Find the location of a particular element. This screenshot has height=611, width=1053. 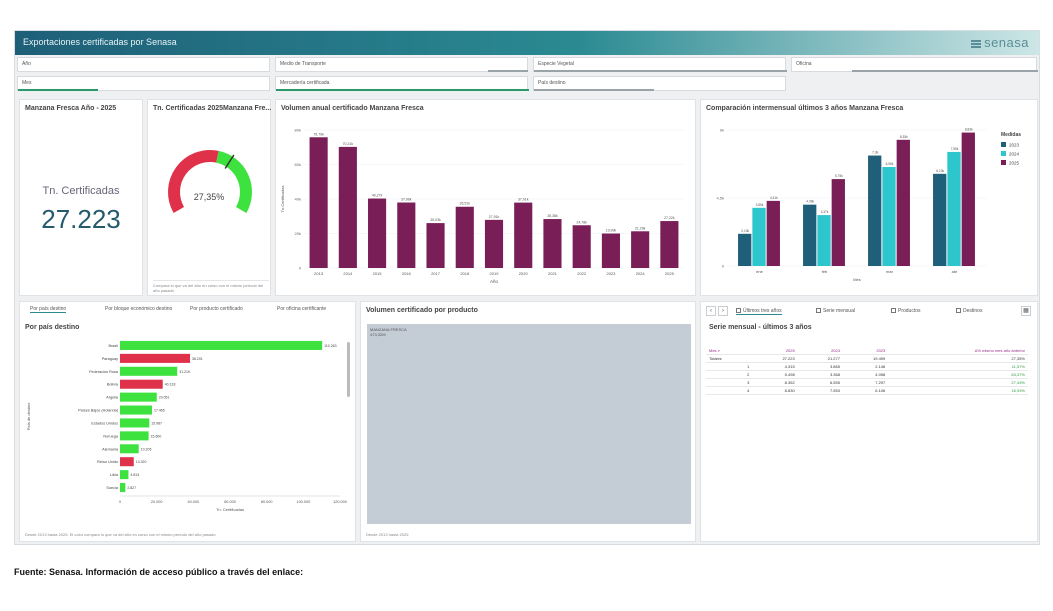

data-label: 75,79k is located at coordinates (318, 134).